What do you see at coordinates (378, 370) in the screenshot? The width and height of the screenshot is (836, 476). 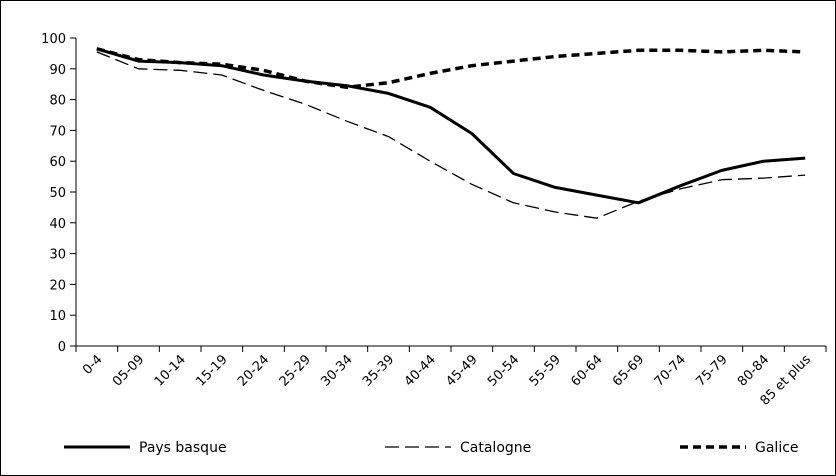 I see `x-tick-label: 35-39` at bounding box center [378, 370].